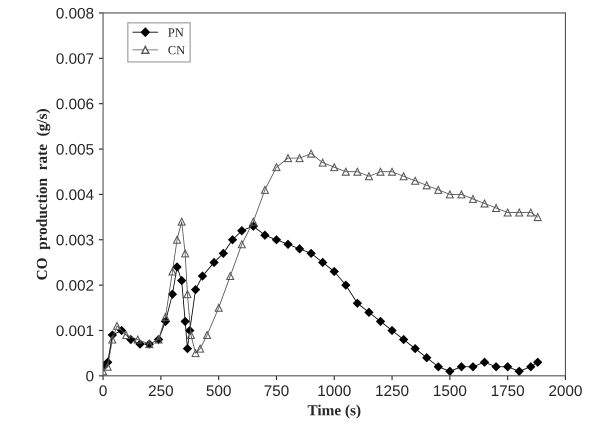 This screenshot has width=589, height=432. Describe the element at coordinates (565, 390) in the screenshot. I see `x-tick-label: 2000` at that location.